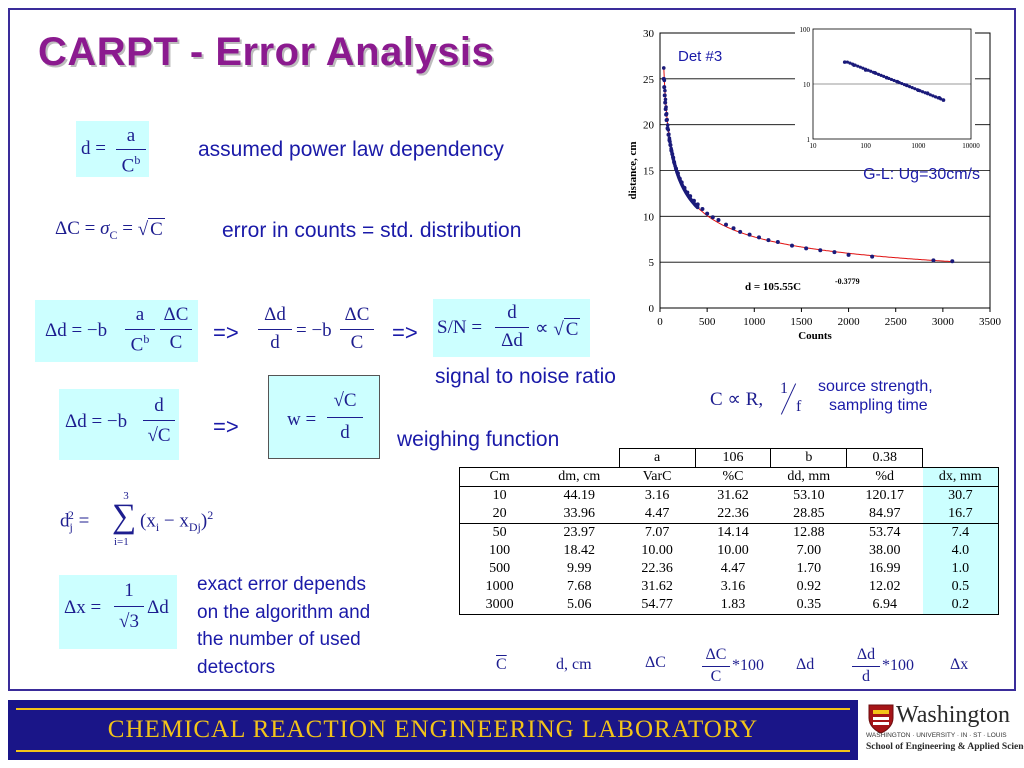 The width and height of the screenshot is (1024, 768). What do you see at coordinates (579, 568) in the screenshot?
I see `table-cell: 9.99` at bounding box center [579, 568].